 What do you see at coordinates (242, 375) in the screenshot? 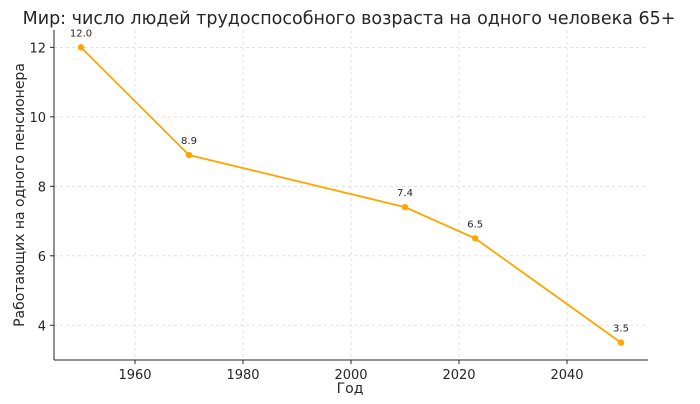
I see `x-tick-label: 1980` at bounding box center [242, 375].